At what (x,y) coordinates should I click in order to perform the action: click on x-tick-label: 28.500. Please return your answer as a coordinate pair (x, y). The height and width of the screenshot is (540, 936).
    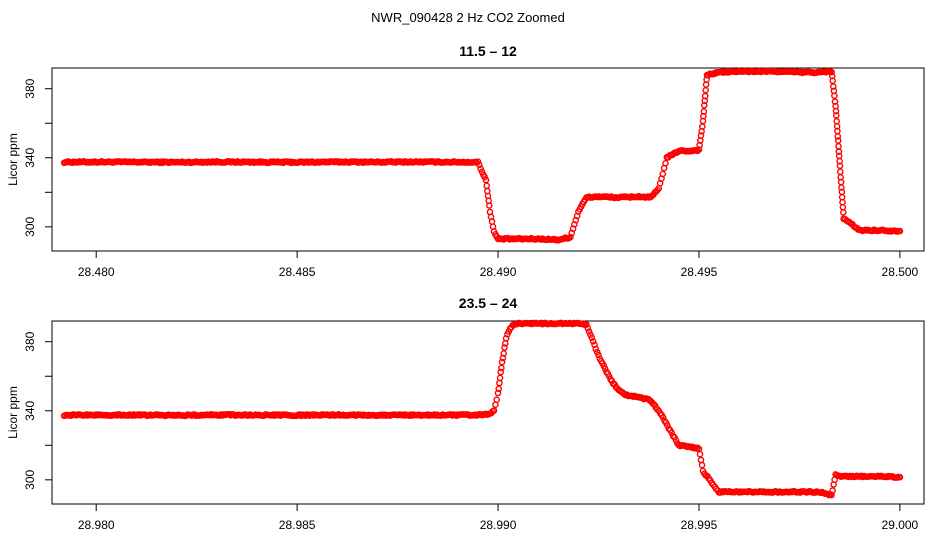
    Looking at the image, I should click on (900, 272).